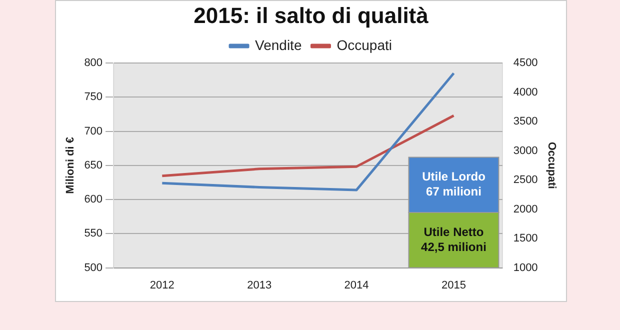  Describe the element at coordinates (278, 44) in the screenshot. I see `legend-label: Vendite` at that location.